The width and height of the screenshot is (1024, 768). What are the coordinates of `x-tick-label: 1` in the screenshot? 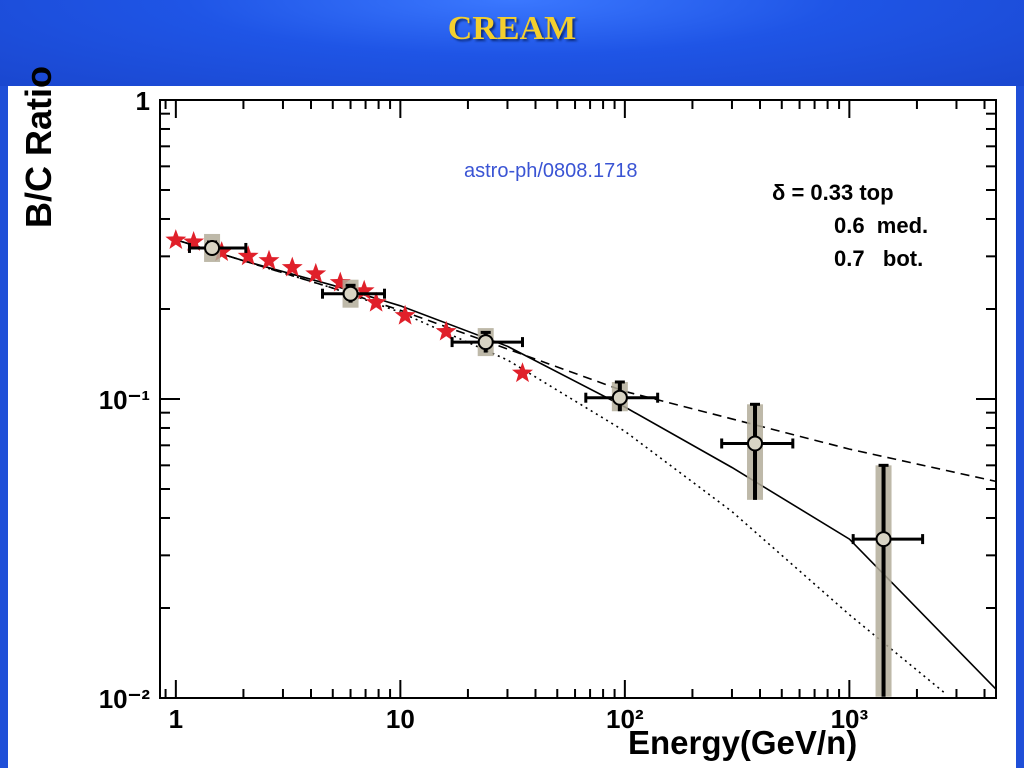 It's located at (176, 719).